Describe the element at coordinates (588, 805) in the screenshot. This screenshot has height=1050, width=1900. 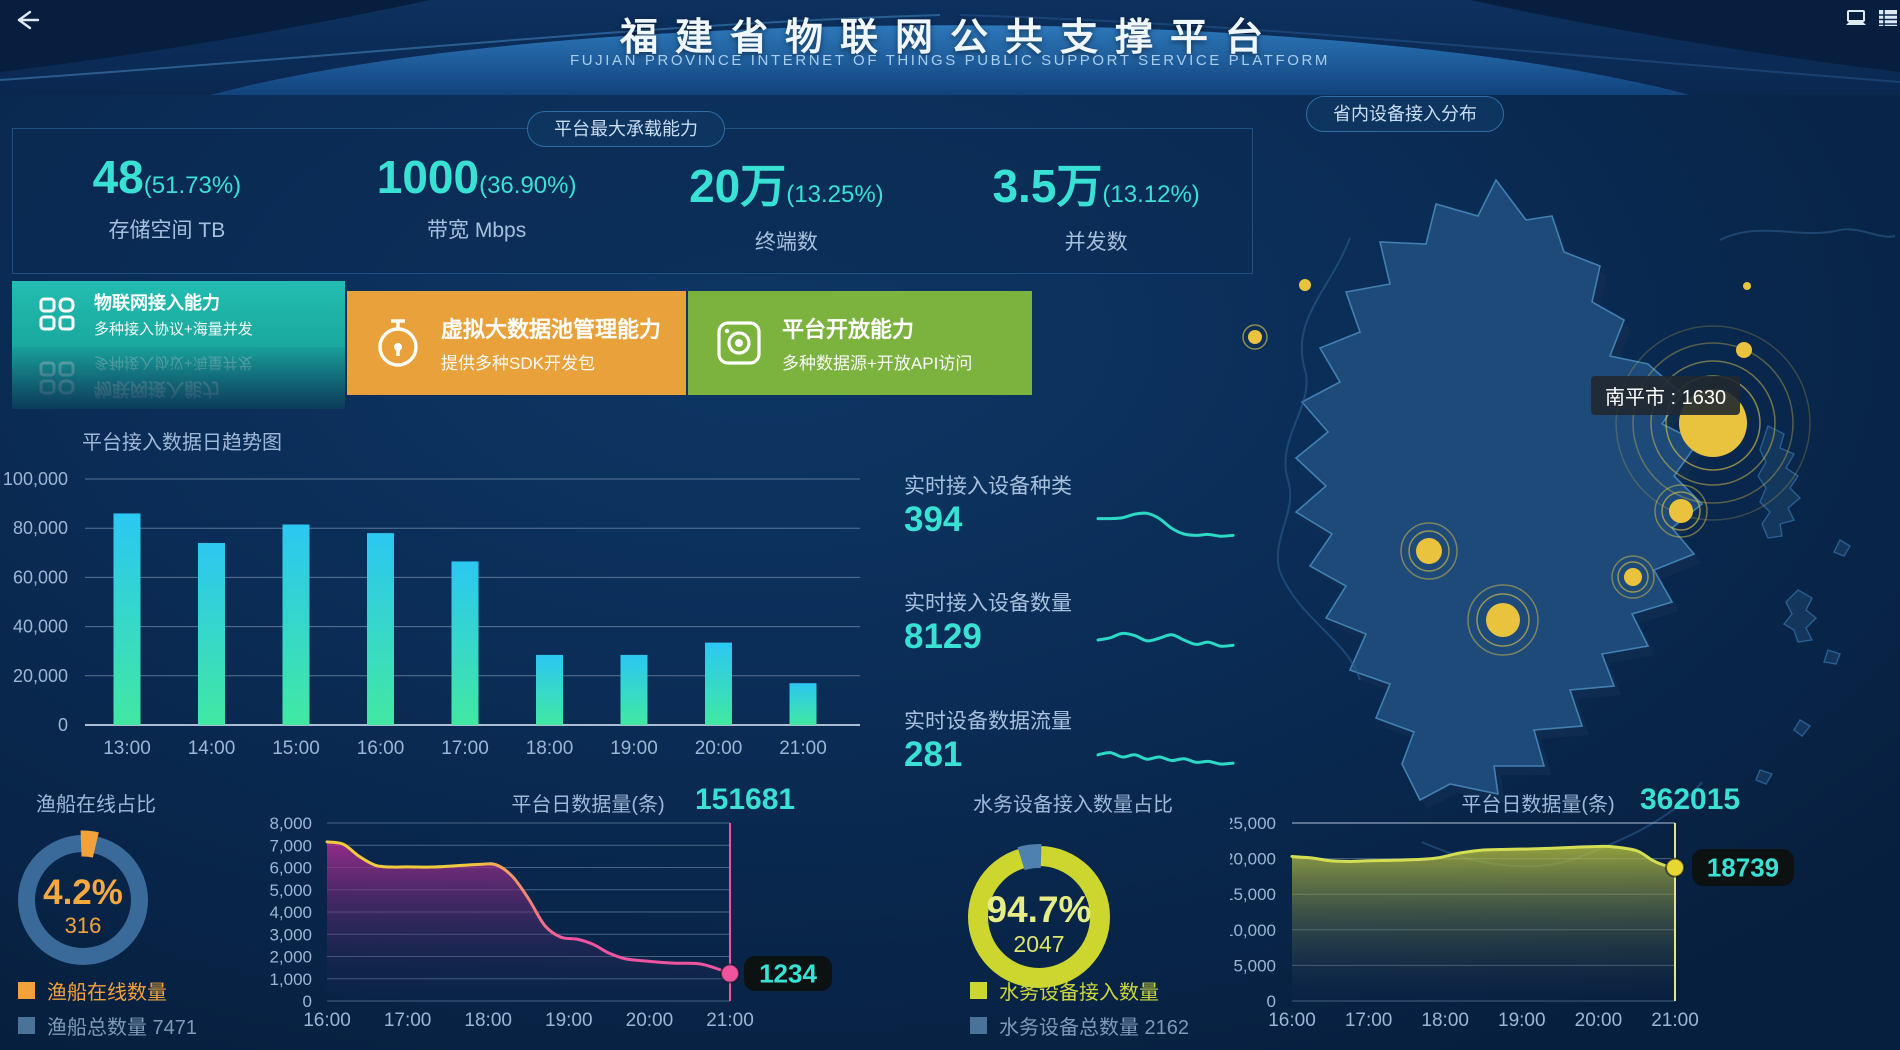
I see `area1-title: 平台日数据量(条)` at that location.